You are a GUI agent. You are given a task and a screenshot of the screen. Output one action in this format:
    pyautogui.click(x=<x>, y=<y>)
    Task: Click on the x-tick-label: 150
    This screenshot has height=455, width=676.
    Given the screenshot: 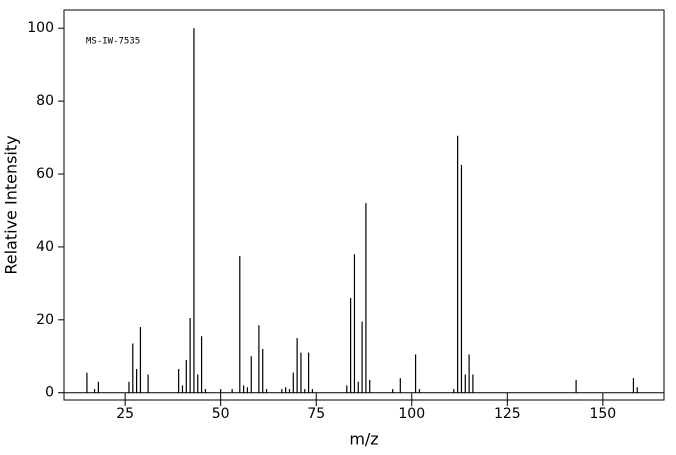 What is the action you would take?
    pyautogui.click(x=602, y=414)
    